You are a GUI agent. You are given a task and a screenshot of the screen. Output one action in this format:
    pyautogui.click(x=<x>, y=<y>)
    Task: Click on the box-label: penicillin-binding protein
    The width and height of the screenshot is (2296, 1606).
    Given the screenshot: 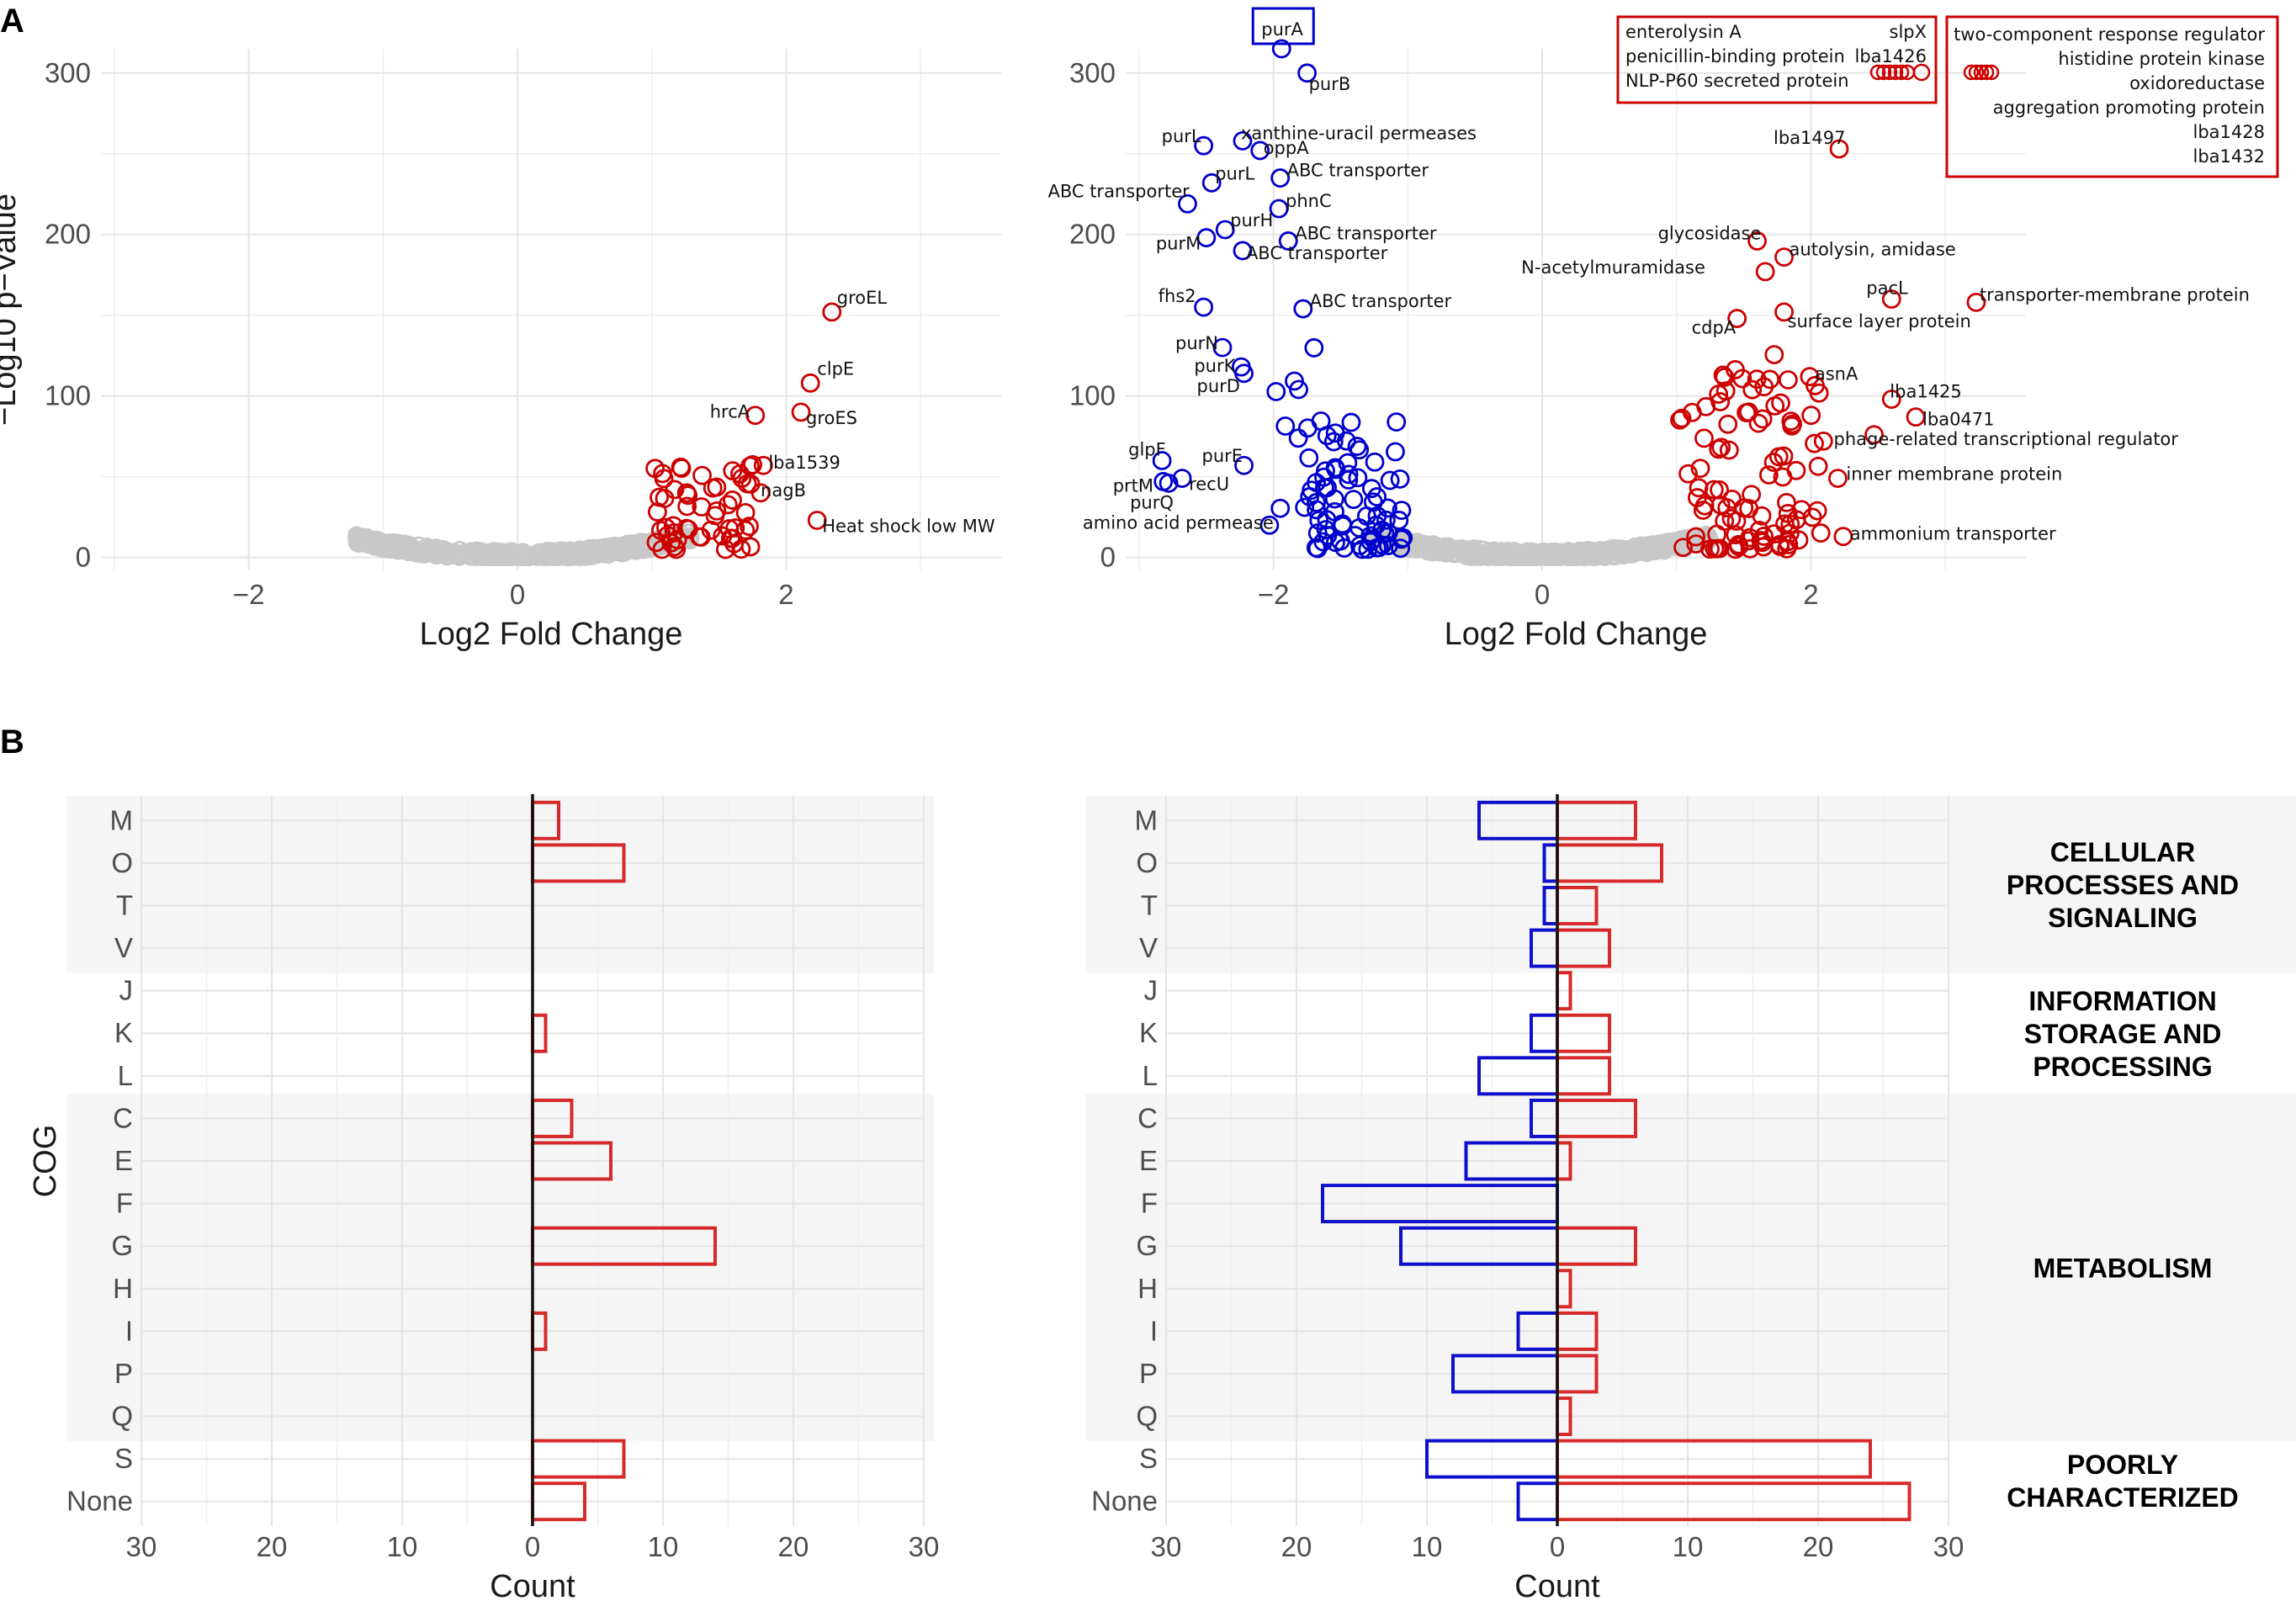 What is the action you would take?
    pyautogui.click(x=1735, y=56)
    